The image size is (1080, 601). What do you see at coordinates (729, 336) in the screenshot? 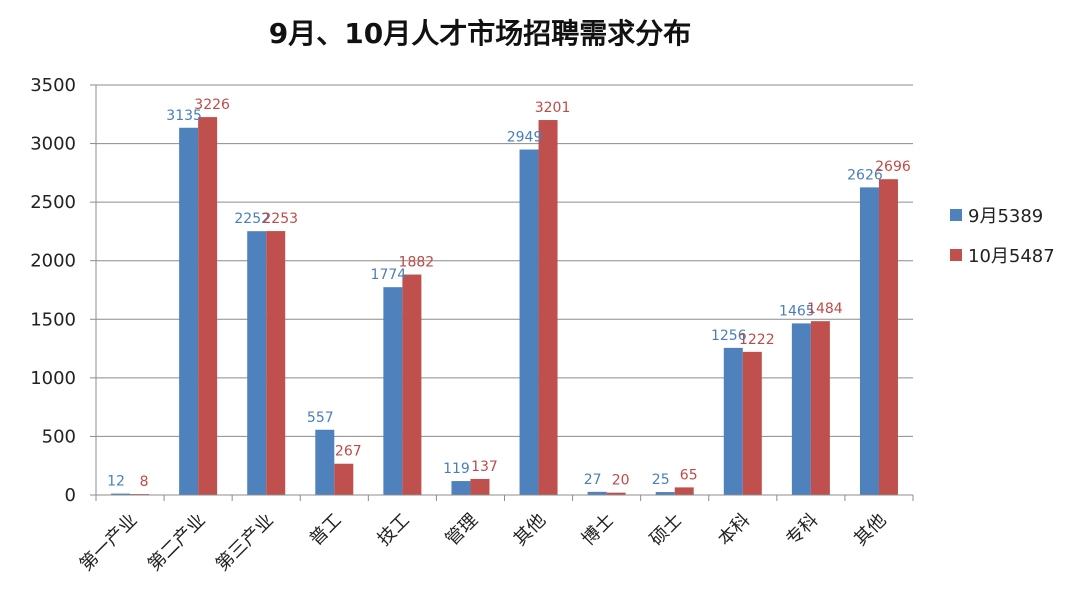
I see `data-label: 1256` at bounding box center [729, 336].